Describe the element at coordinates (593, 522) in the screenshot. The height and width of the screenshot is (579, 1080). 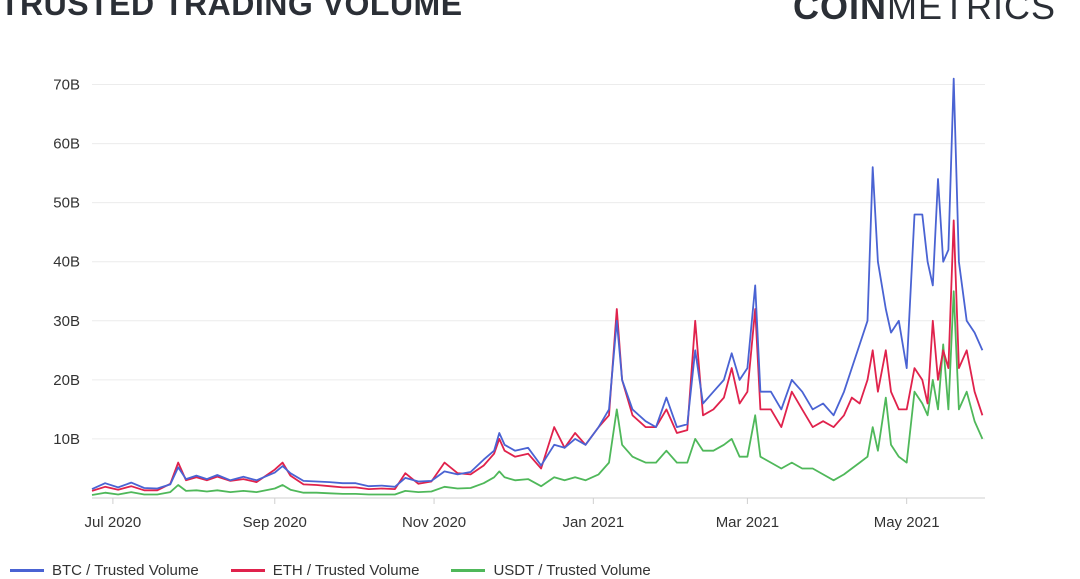
I see `x-tick-label: Jan 2021` at that location.